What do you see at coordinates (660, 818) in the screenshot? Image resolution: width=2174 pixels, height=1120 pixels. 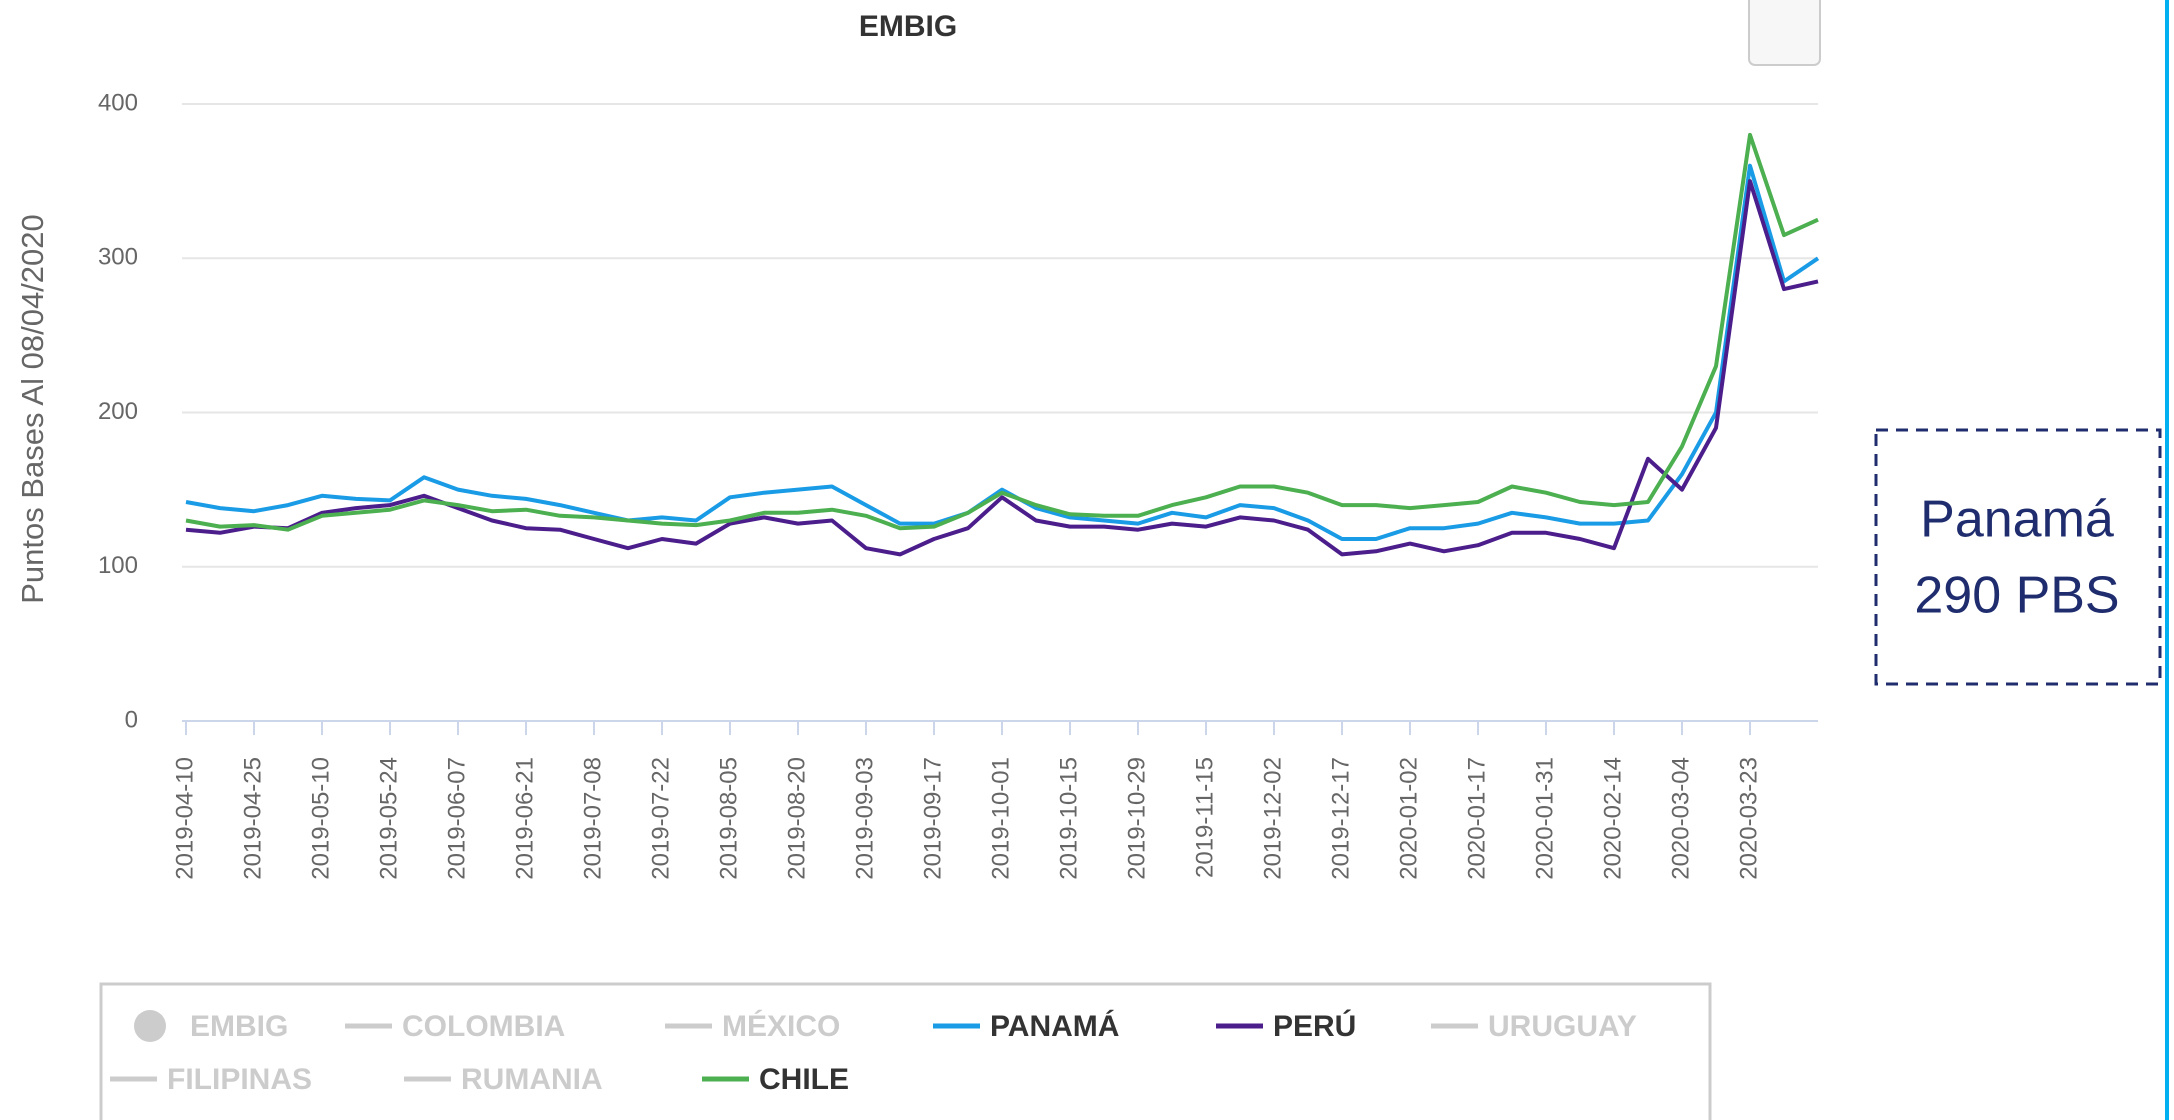 I see `x-tick-label: 2019-07-22` at bounding box center [660, 818].